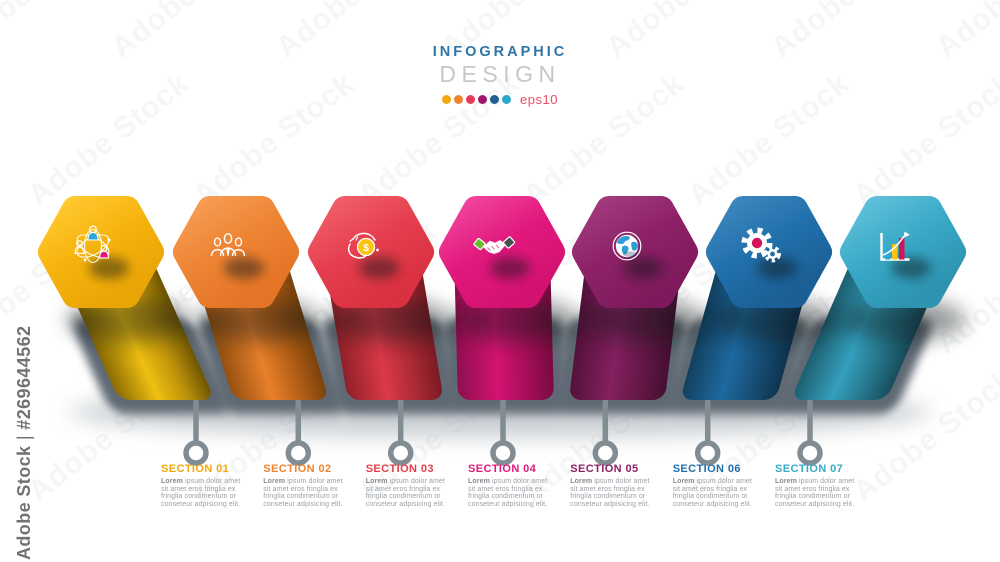 This screenshot has width=1000, height=562. I want to click on section-title: SECTION 01, so click(195, 469).